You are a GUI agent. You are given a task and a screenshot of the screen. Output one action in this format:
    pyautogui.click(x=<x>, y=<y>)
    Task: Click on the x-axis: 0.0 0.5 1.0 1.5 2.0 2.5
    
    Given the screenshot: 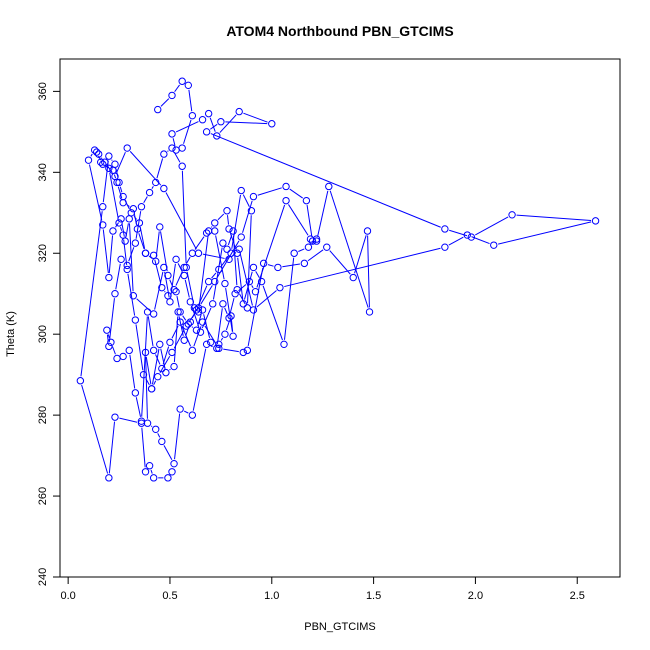 What is the action you would take?
    pyautogui.click(x=322, y=589)
    